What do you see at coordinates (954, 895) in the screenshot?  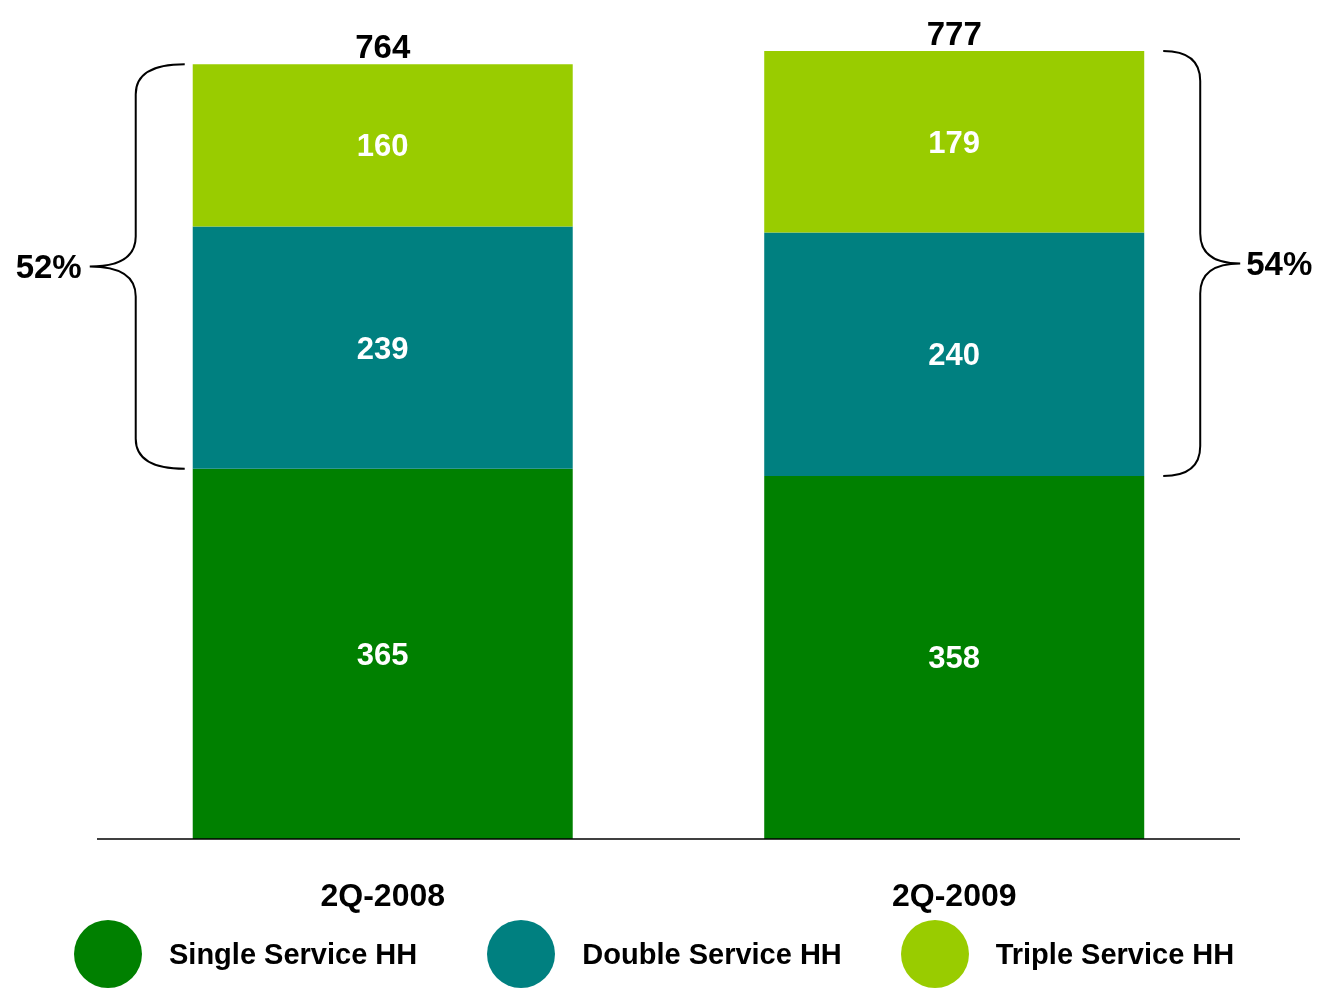 I see `x-tick-label: 2Q-2009` at bounding box center [954, 895].